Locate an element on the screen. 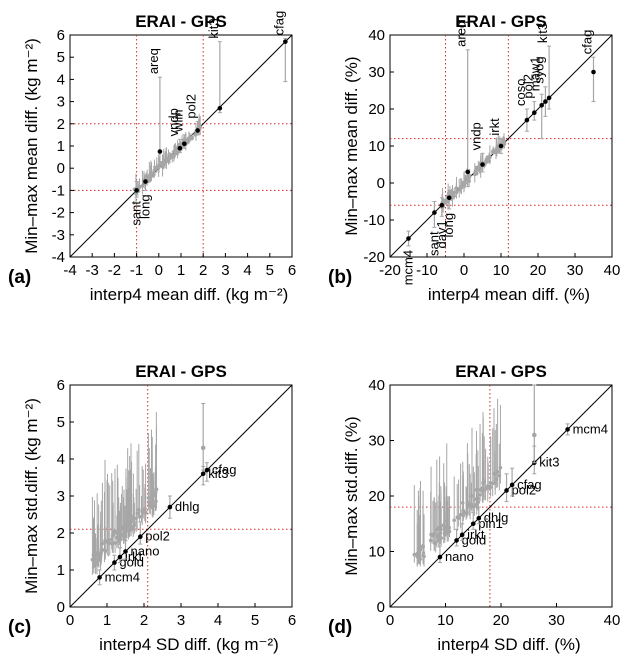  station-label: syog is located at coordinates (538, 69).